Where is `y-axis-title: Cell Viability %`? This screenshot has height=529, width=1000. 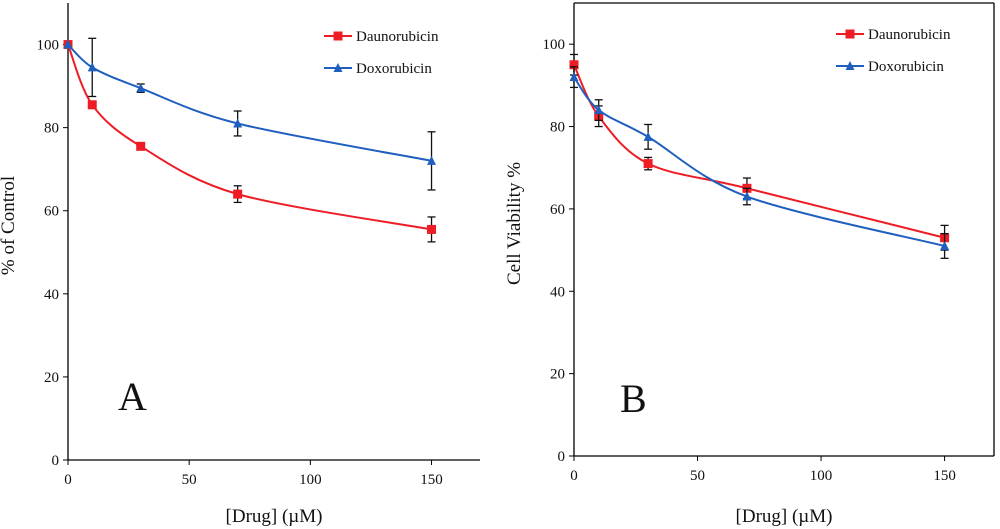 y-axis-title: Cell Viability % is located at coordinates (514, 223).